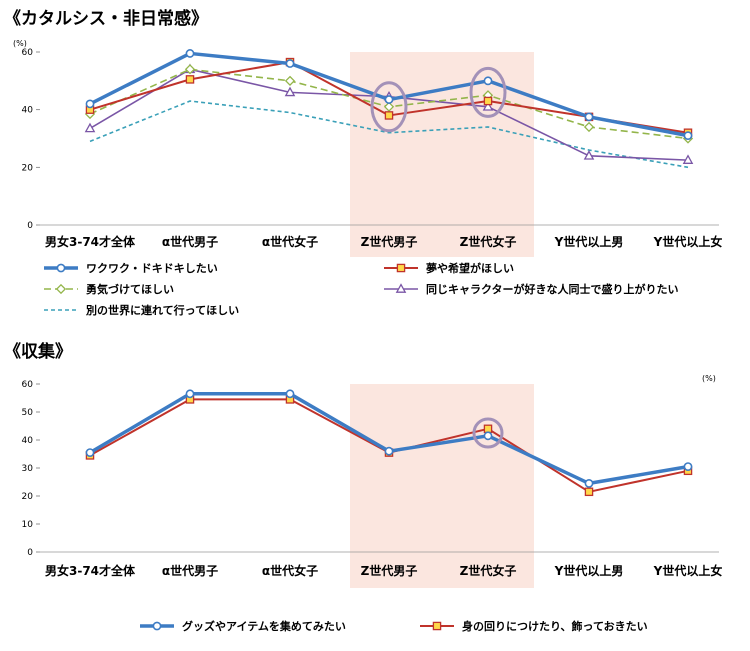  I want to click on legend-item: 別の世界に連れて行ってほしい, so click(141, 310).